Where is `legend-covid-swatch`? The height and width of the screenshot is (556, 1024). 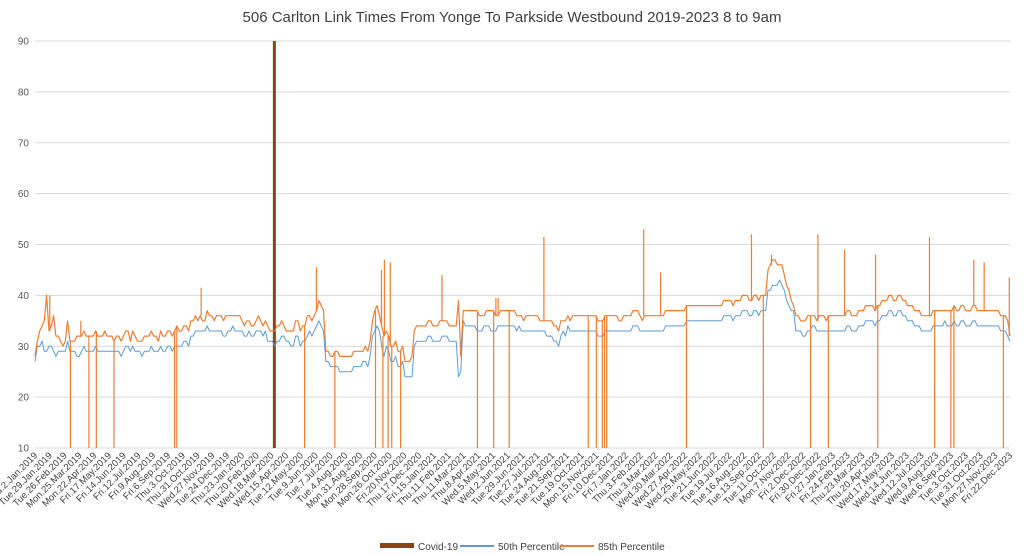
legend-covid-swatch is located at coordinates (397, 545).